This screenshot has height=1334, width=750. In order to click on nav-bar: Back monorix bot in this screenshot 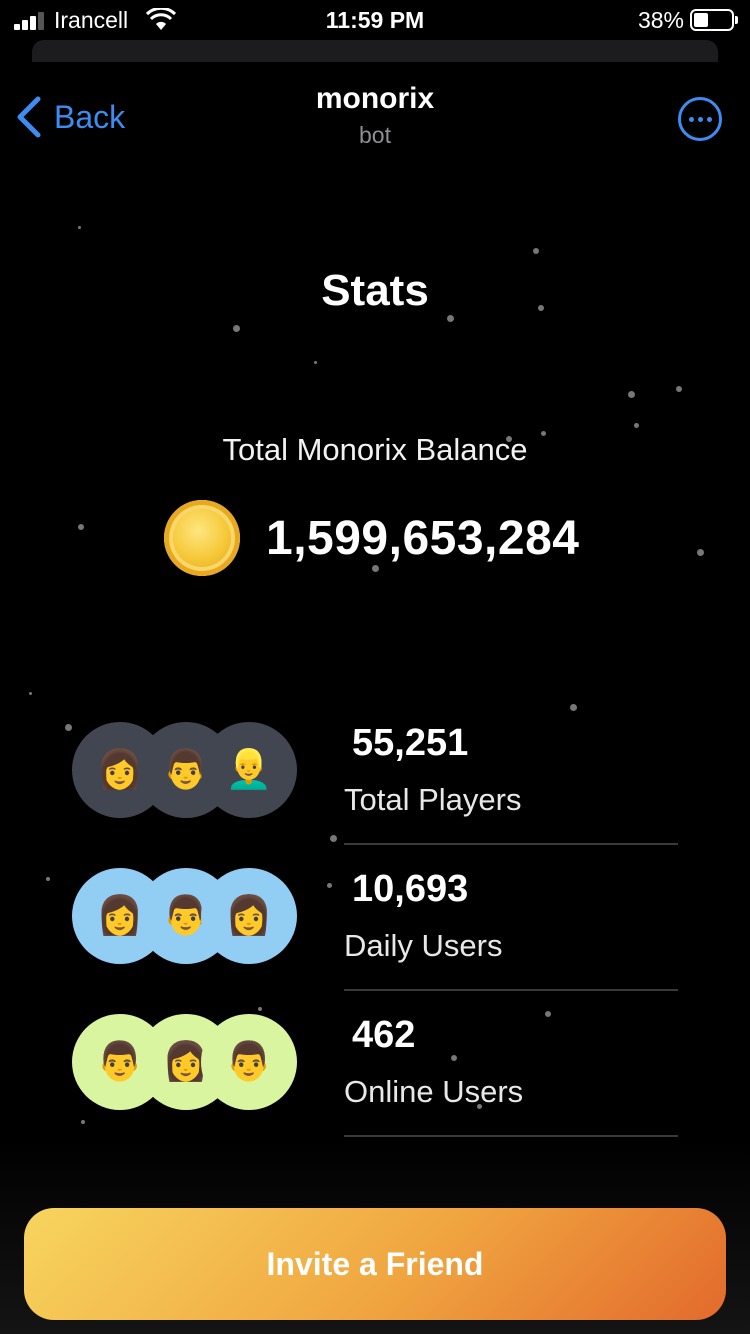, I will do `click(375, 117)`.